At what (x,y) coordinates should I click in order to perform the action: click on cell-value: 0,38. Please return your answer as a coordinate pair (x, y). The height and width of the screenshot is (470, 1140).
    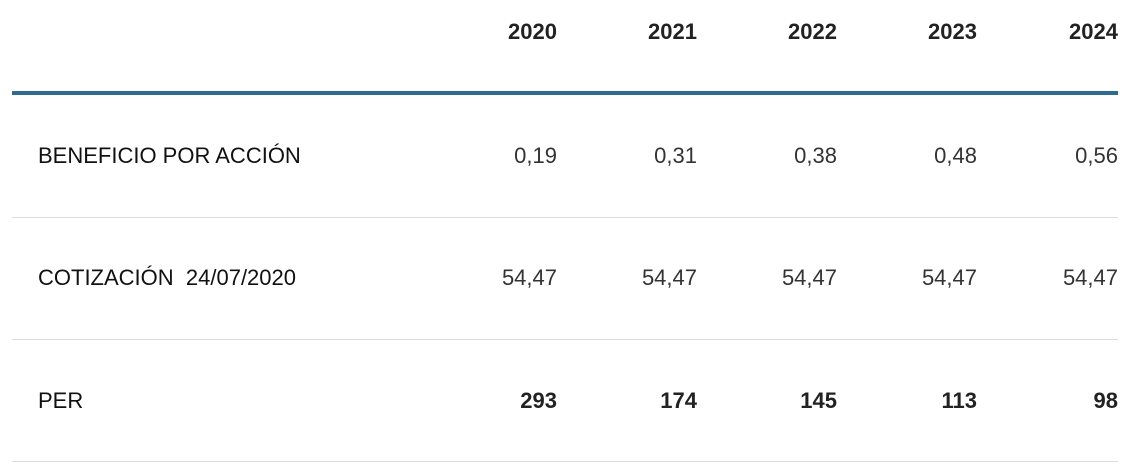
    Looking at the image, I should click on (815, 155).